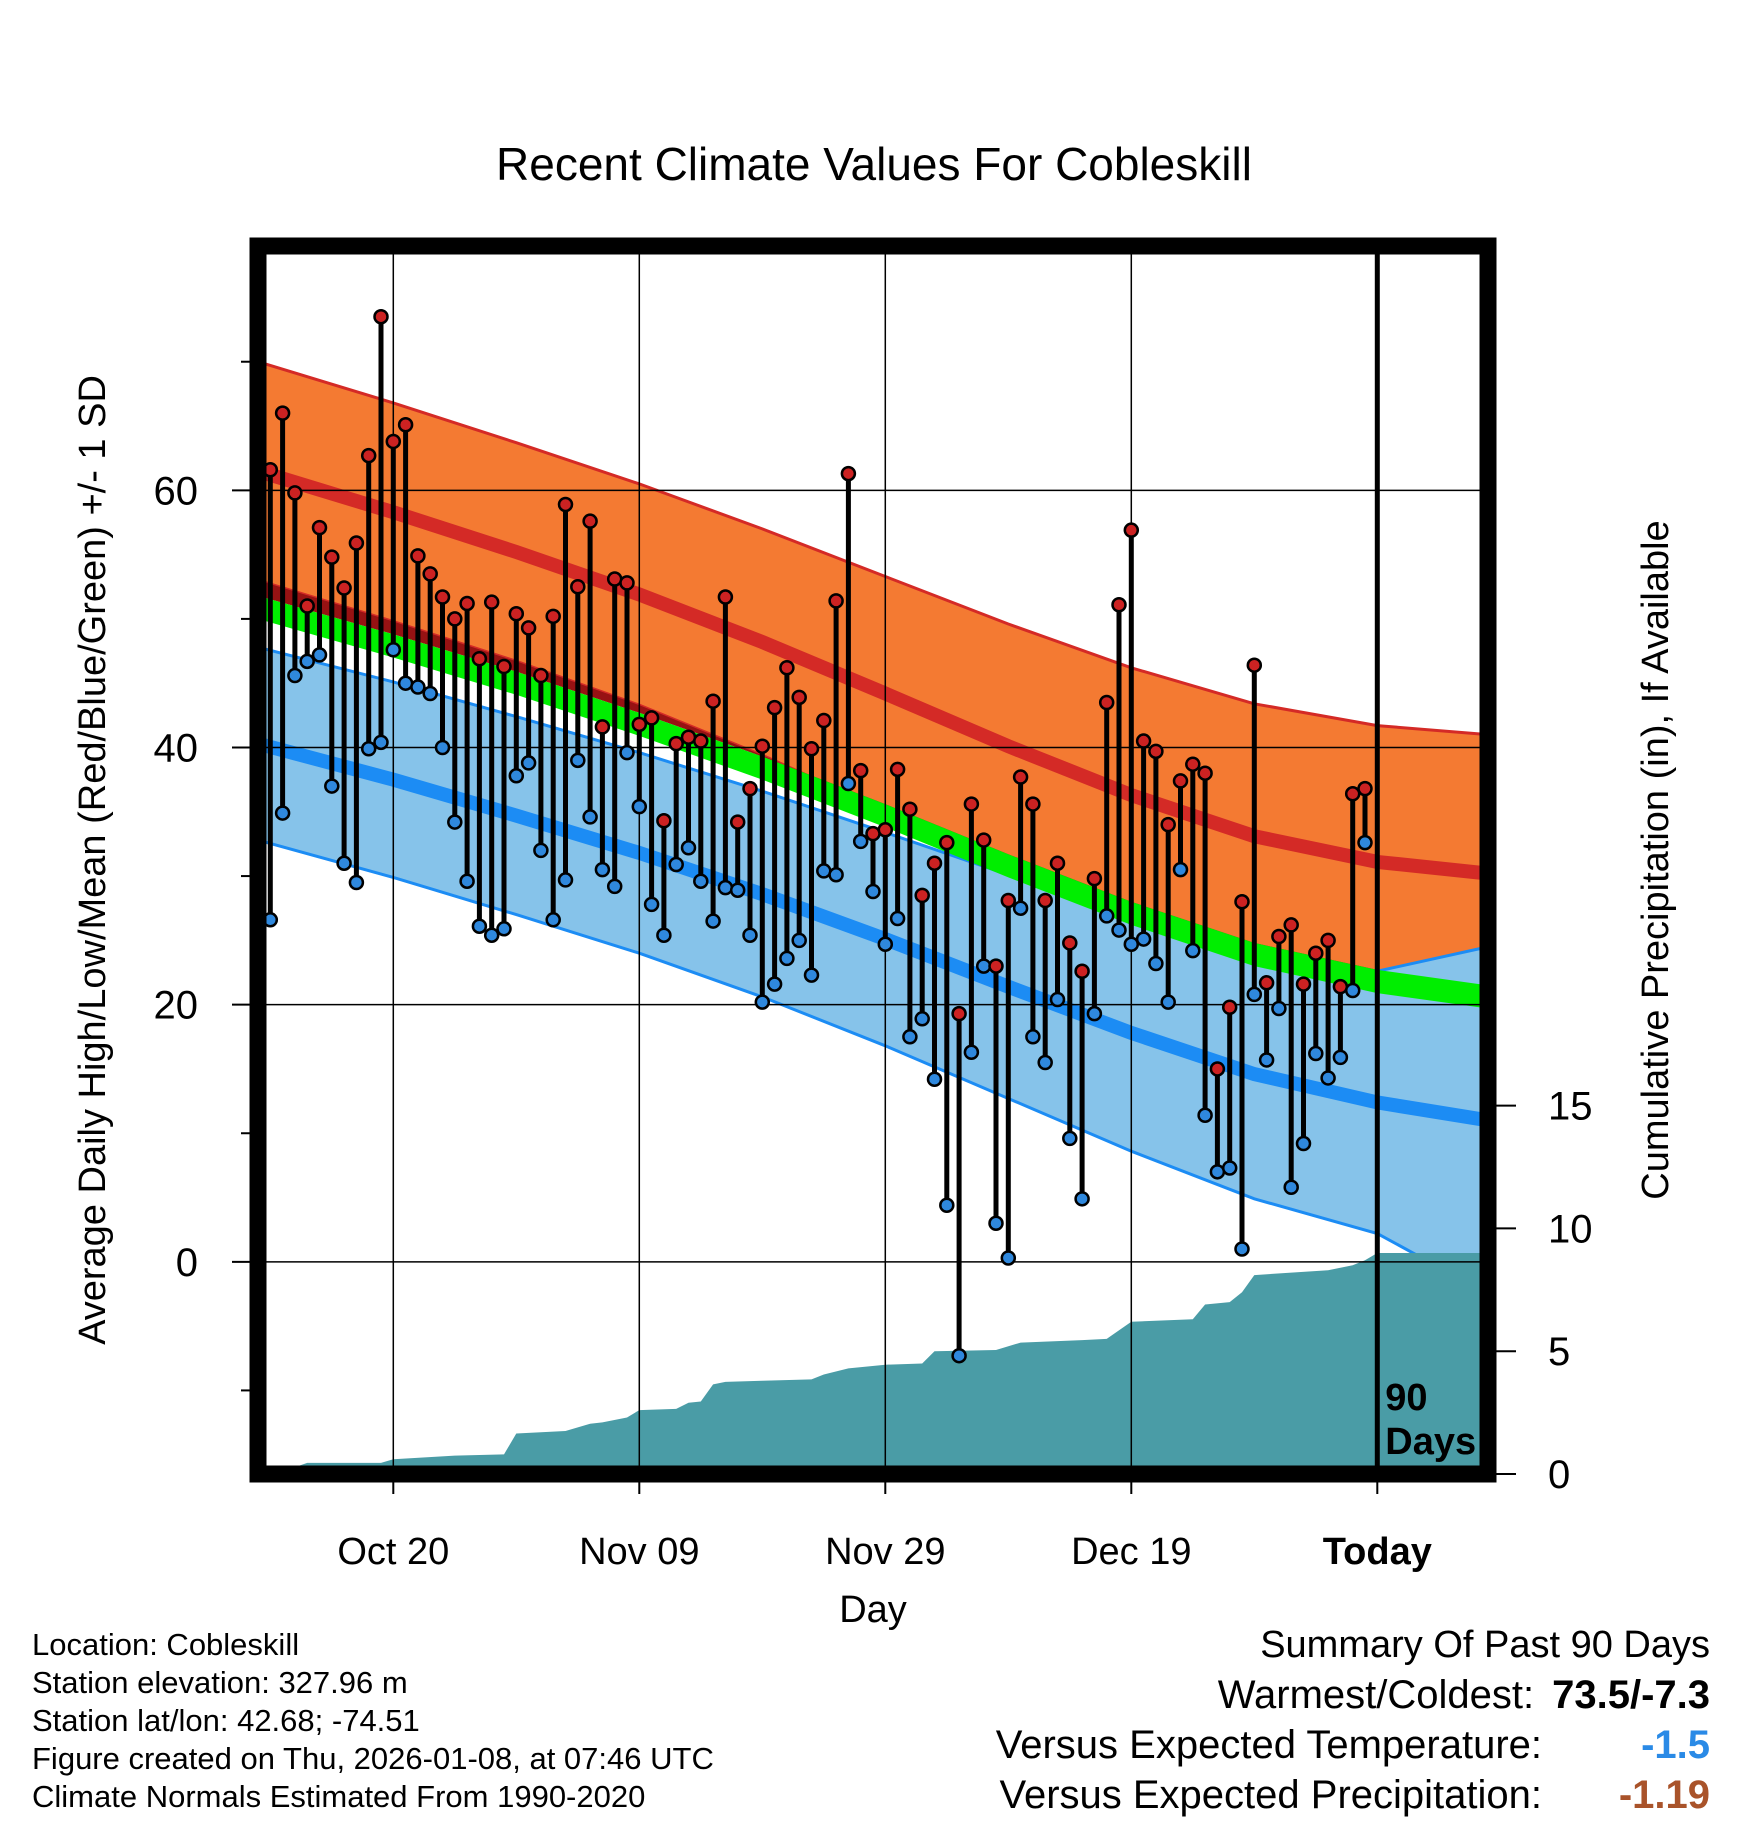  What do you see at coordinates (1406, 1398) in the screenshot?
I see `today-days-label: 90` at bounding box center [1406, 1398].